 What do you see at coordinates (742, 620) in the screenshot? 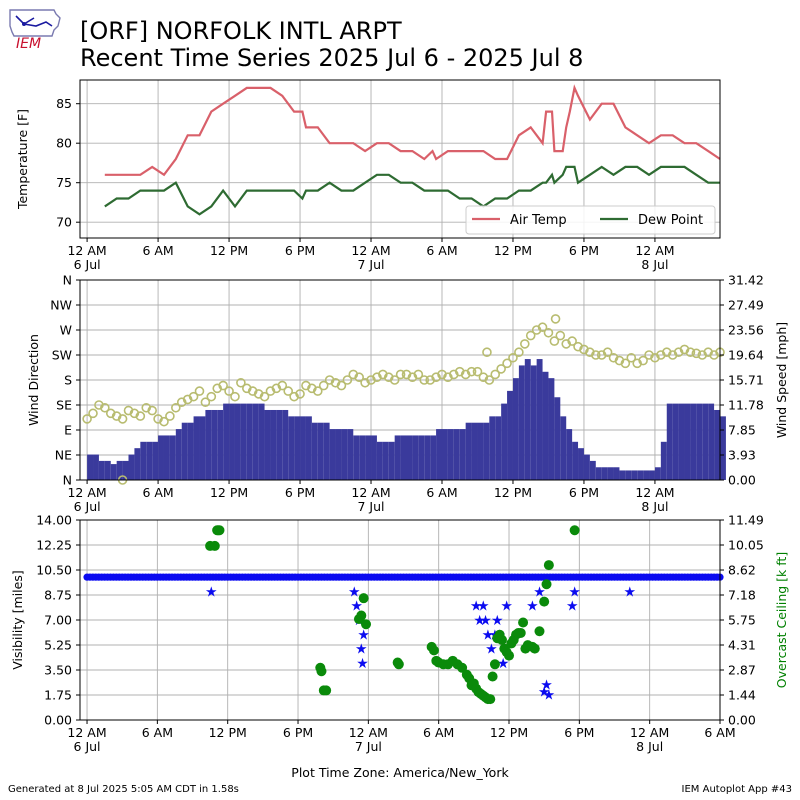
I see `ceiling-tick-label: 5.75` at bounding box center [742, 620].